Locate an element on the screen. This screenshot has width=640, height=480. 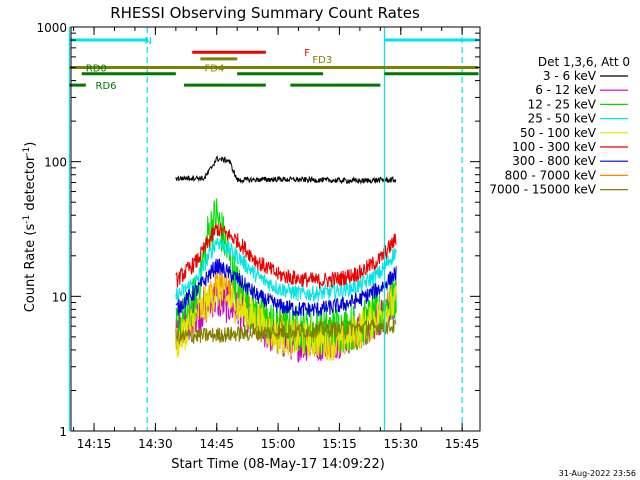
x-axis-label: Start Time (08-May-17 14:09:22) is located at coordinates (278, 464).